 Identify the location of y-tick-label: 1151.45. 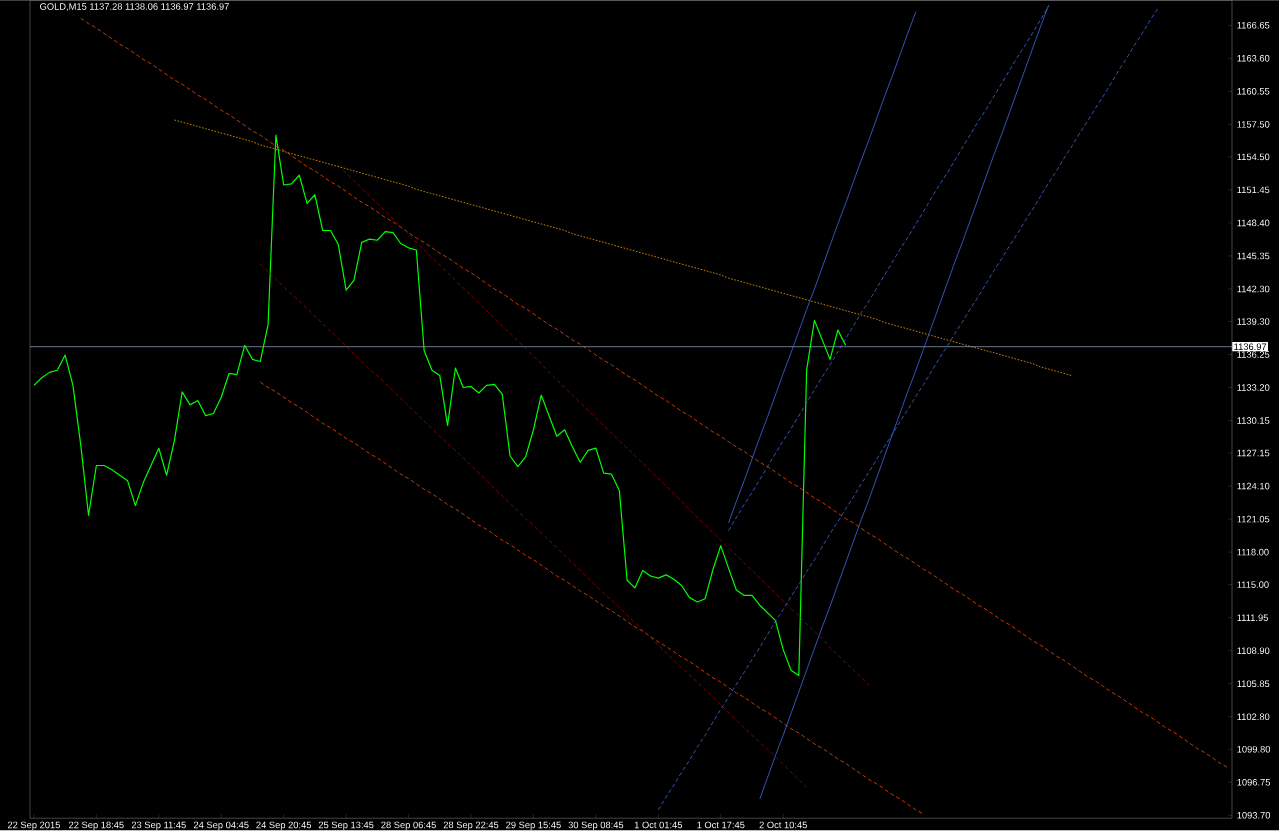
(1253, 190).